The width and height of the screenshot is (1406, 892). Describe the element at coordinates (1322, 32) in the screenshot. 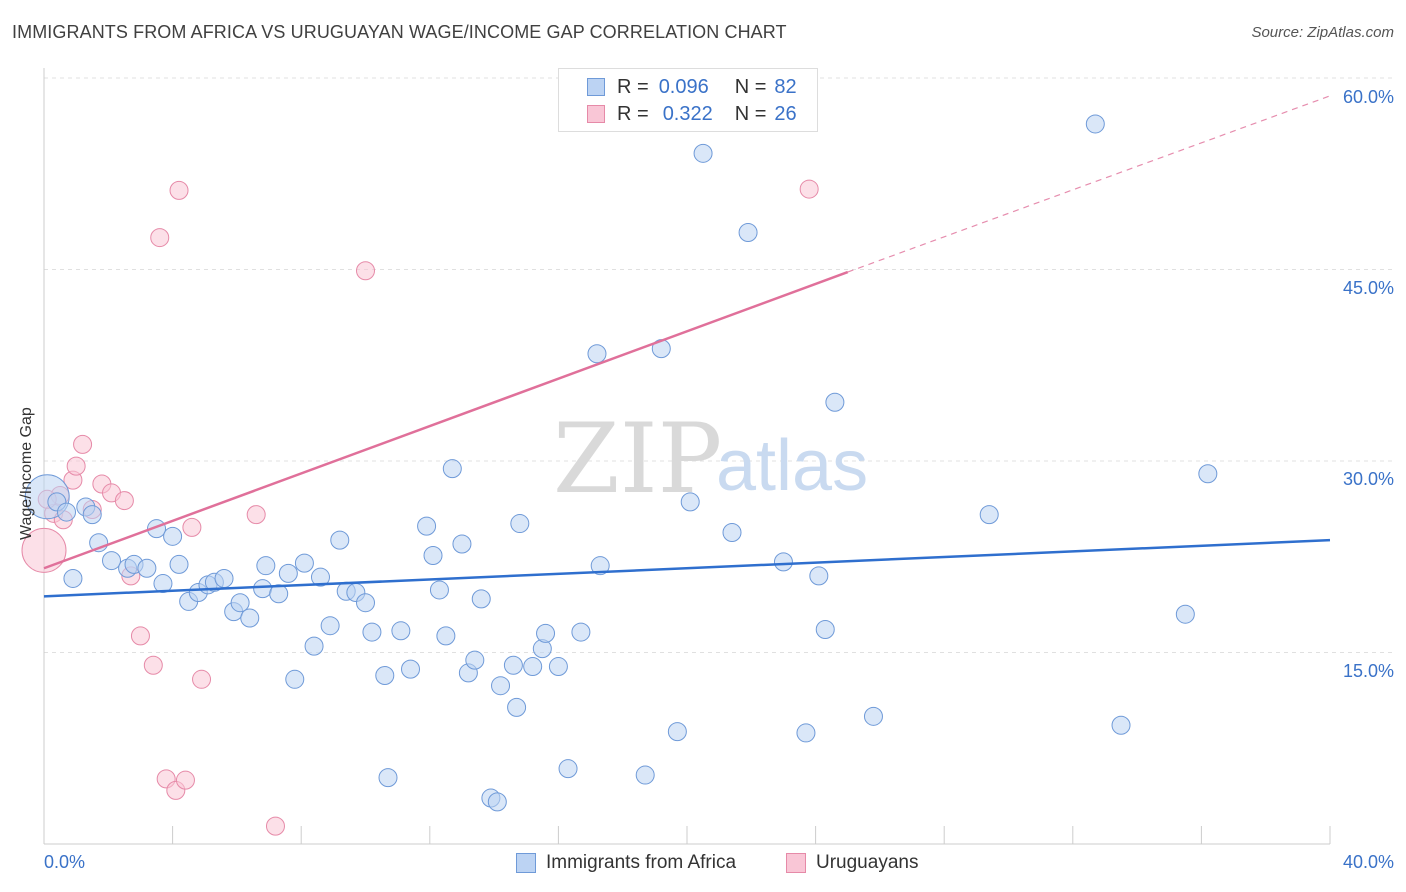

I see `source-attribution: Source: ZipAtlas.com` at that location.